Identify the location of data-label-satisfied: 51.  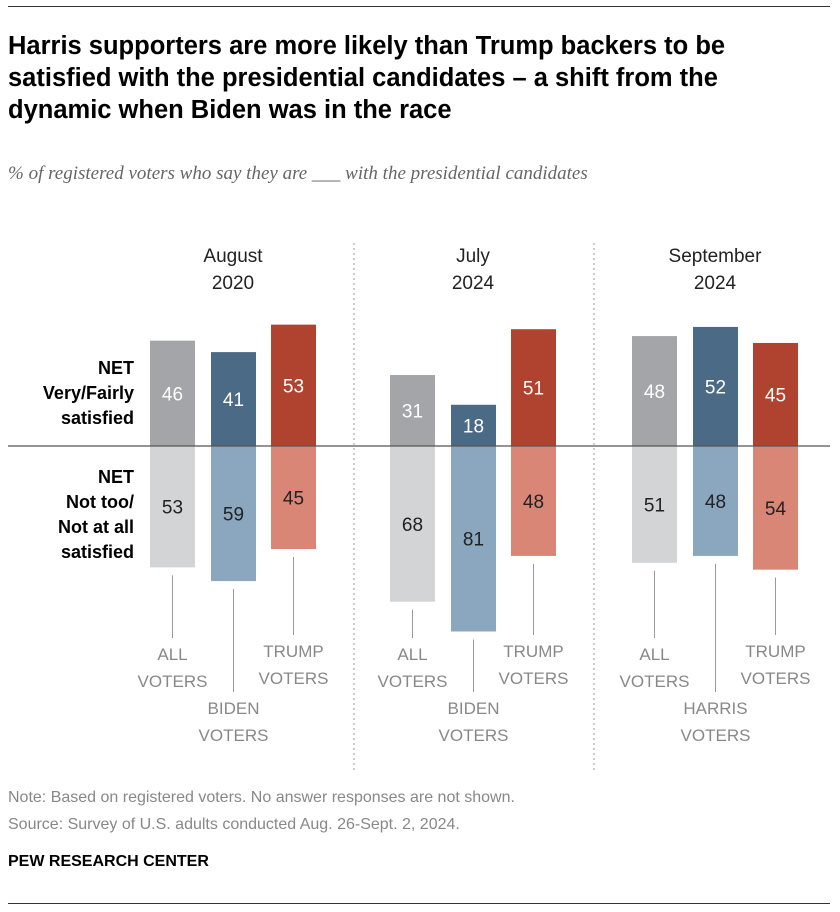
(533, 389).